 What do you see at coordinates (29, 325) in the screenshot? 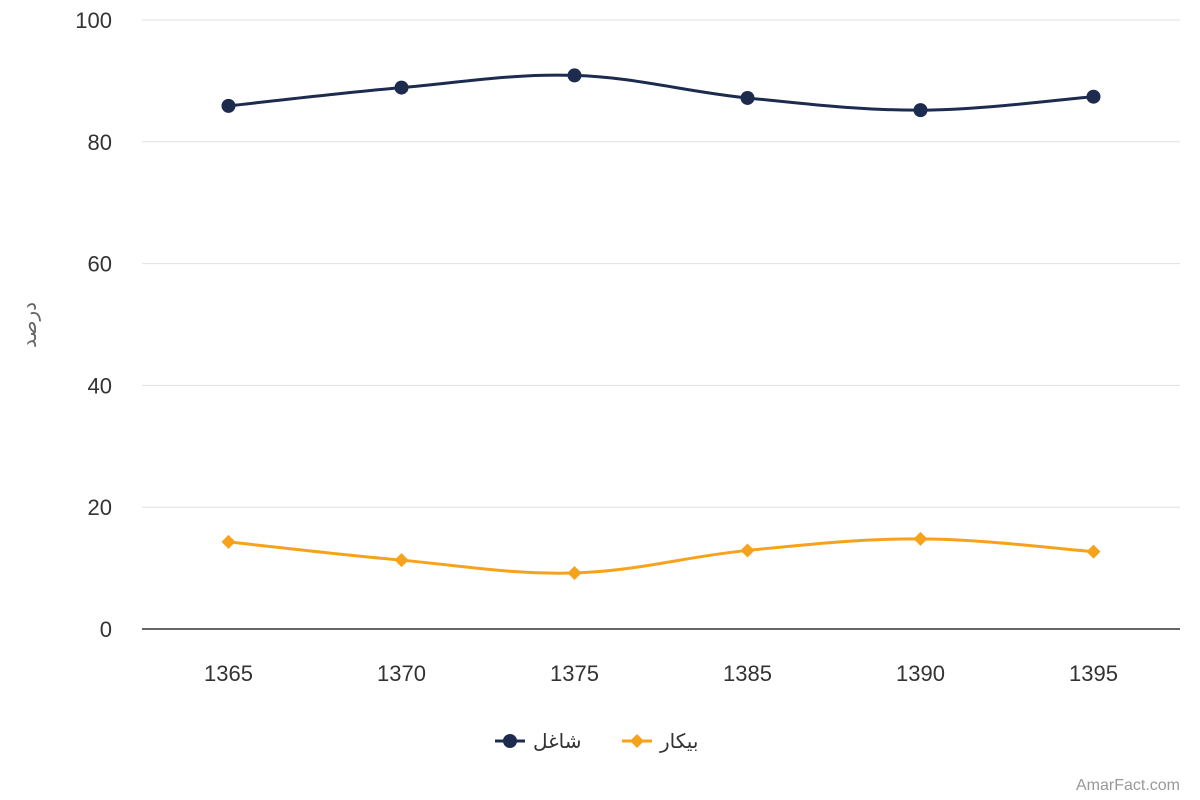
I see `y-axis-title: درصد` at bounding box center [29, 325].